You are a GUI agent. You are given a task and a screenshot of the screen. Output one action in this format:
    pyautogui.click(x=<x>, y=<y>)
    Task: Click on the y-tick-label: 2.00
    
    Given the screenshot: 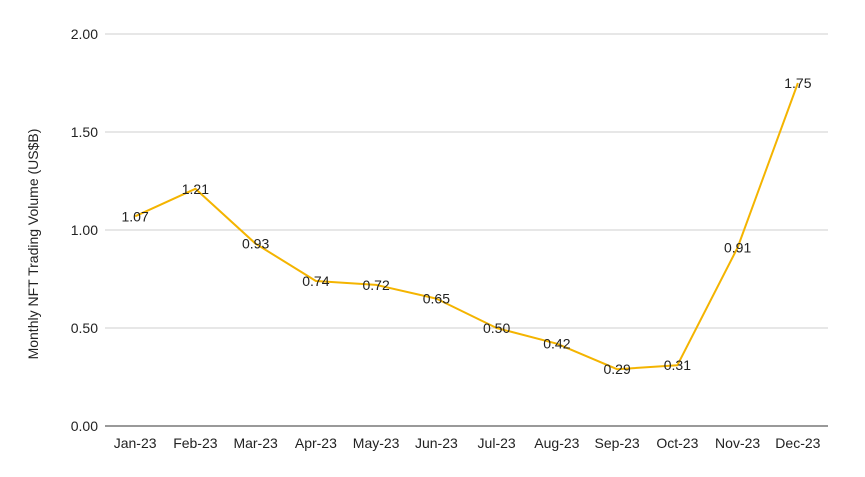 What is the action you would take?
    pyautogui.click(x=84, y=34)
    